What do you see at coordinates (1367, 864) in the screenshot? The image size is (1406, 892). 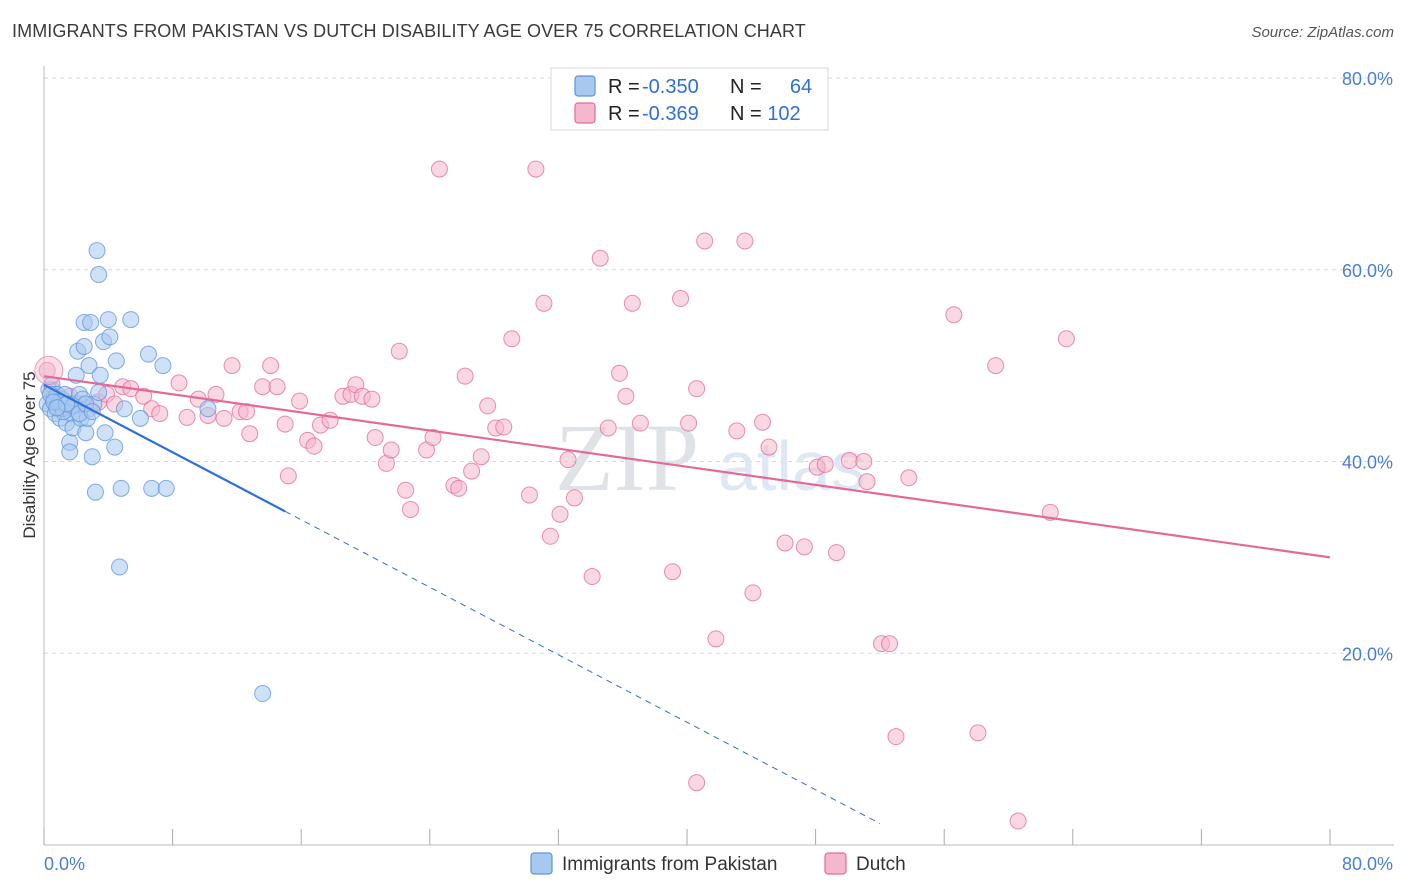 I see `x-tick-label-1: 80.0%` at bounding box center [1367, 864].